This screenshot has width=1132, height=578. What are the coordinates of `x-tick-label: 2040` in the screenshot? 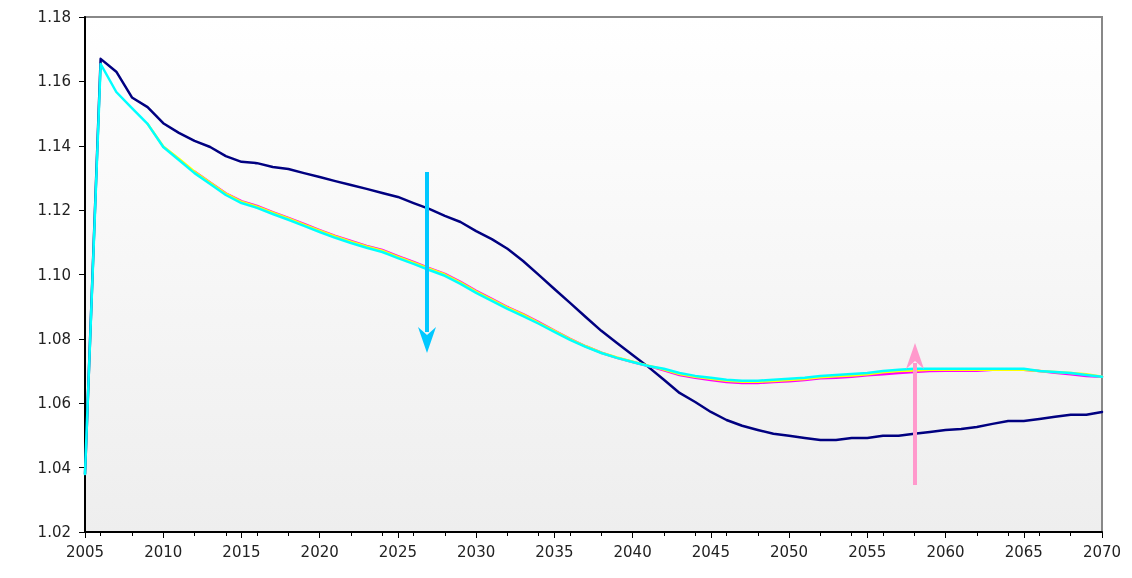 It's located at (632, 551).